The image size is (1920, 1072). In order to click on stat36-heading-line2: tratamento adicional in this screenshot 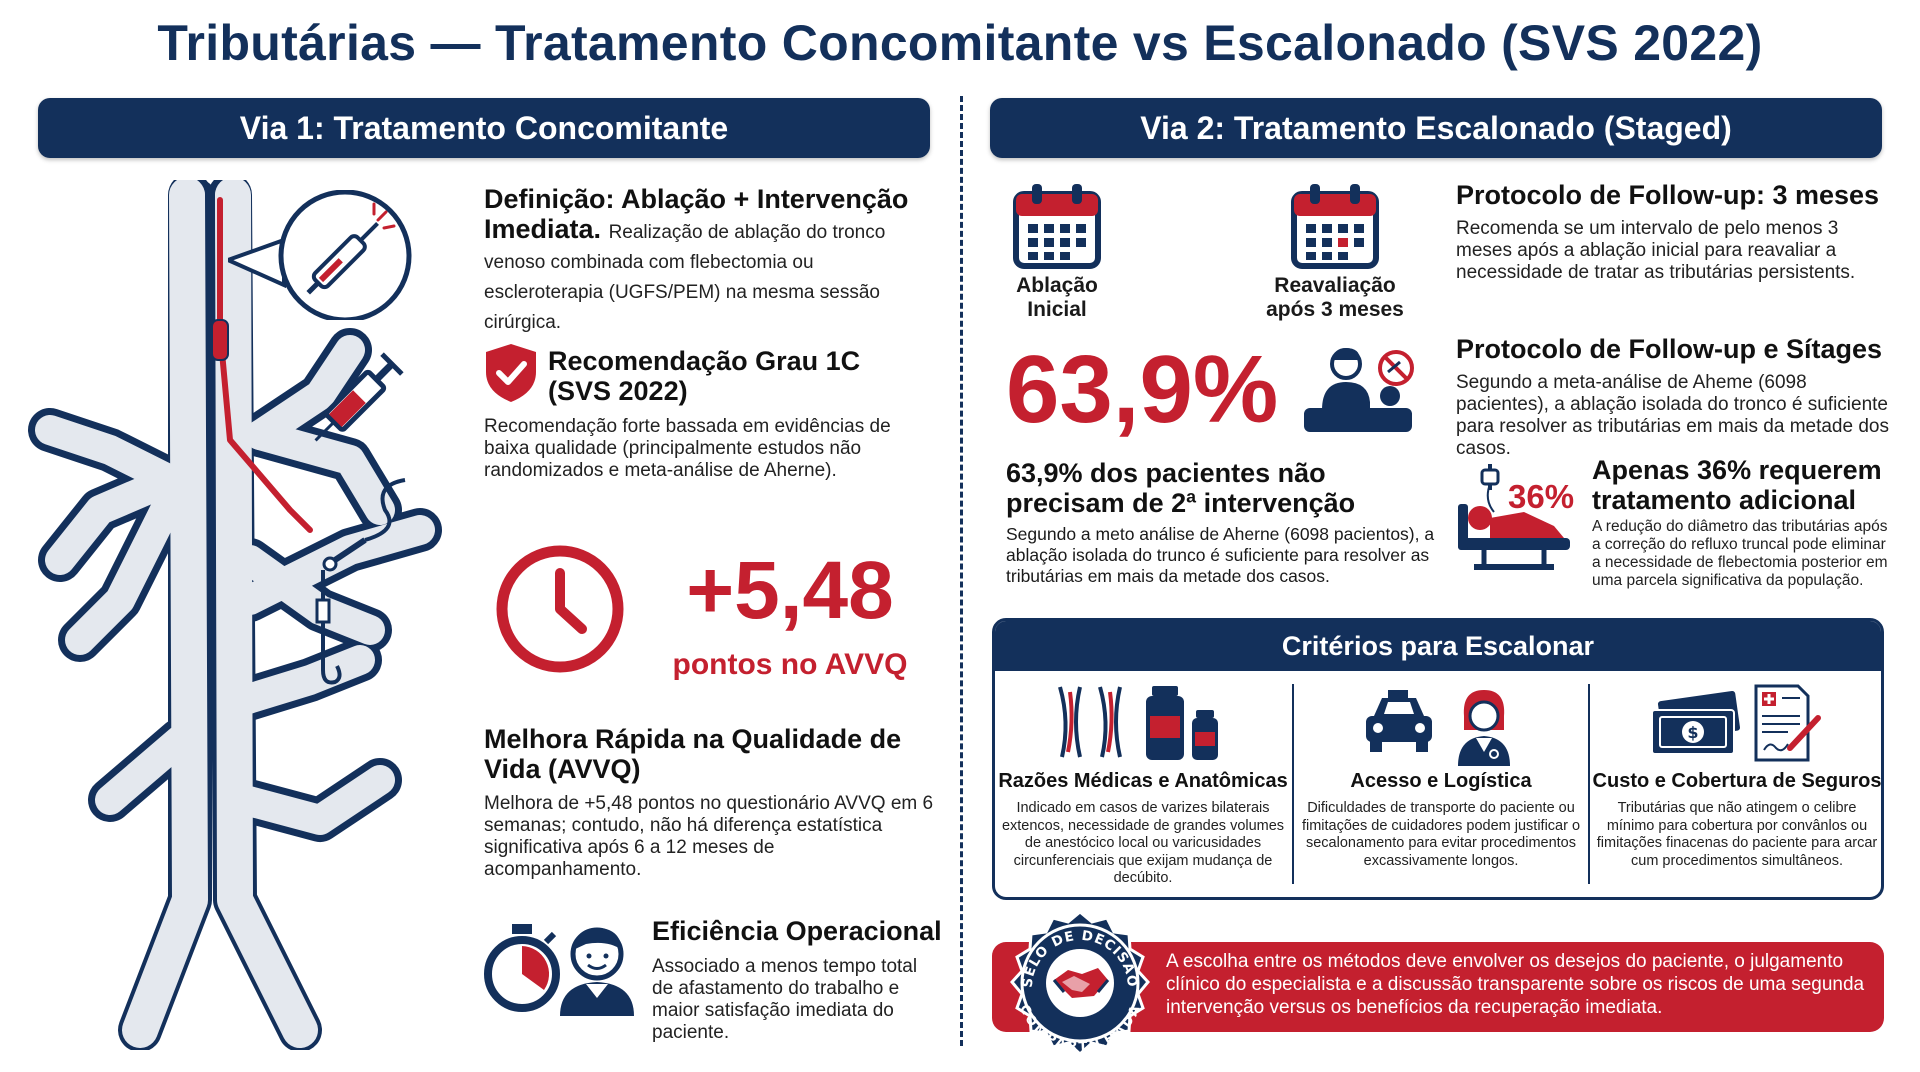, I will do `click(1724, 500)`.